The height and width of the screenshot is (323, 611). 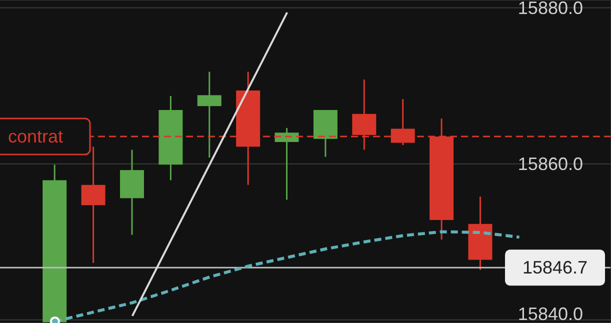 I want to click on ref-line-label: 15846.7, so click(x=555, y=268).